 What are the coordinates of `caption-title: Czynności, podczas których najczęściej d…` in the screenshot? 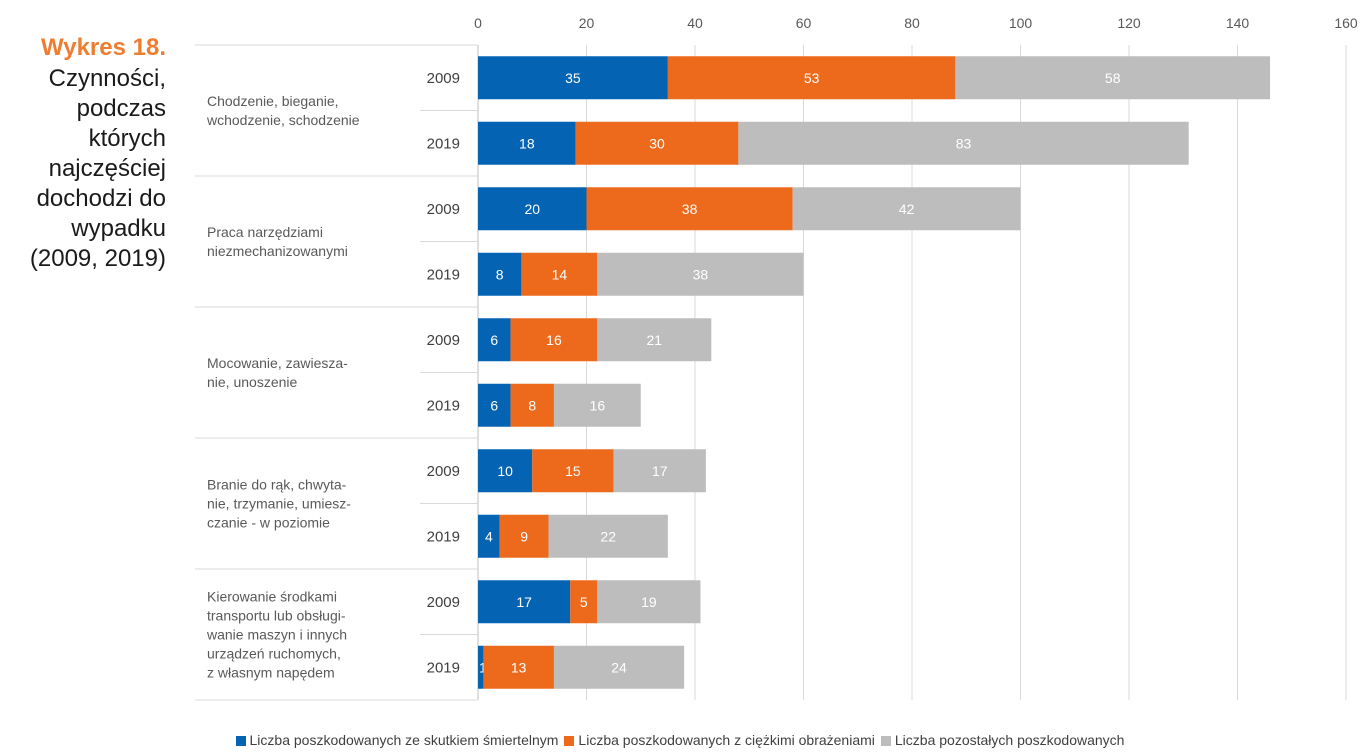 It's located at (97, 168).